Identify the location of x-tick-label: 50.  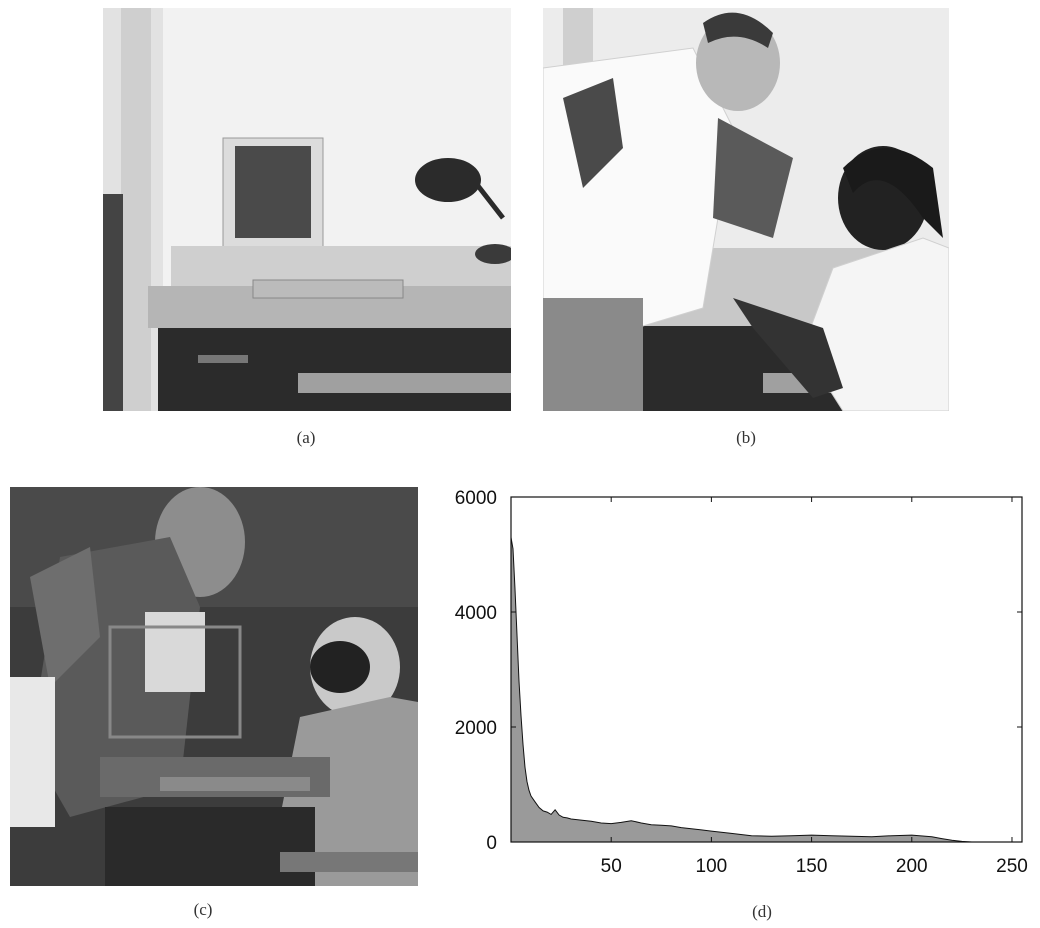
(611, 866).